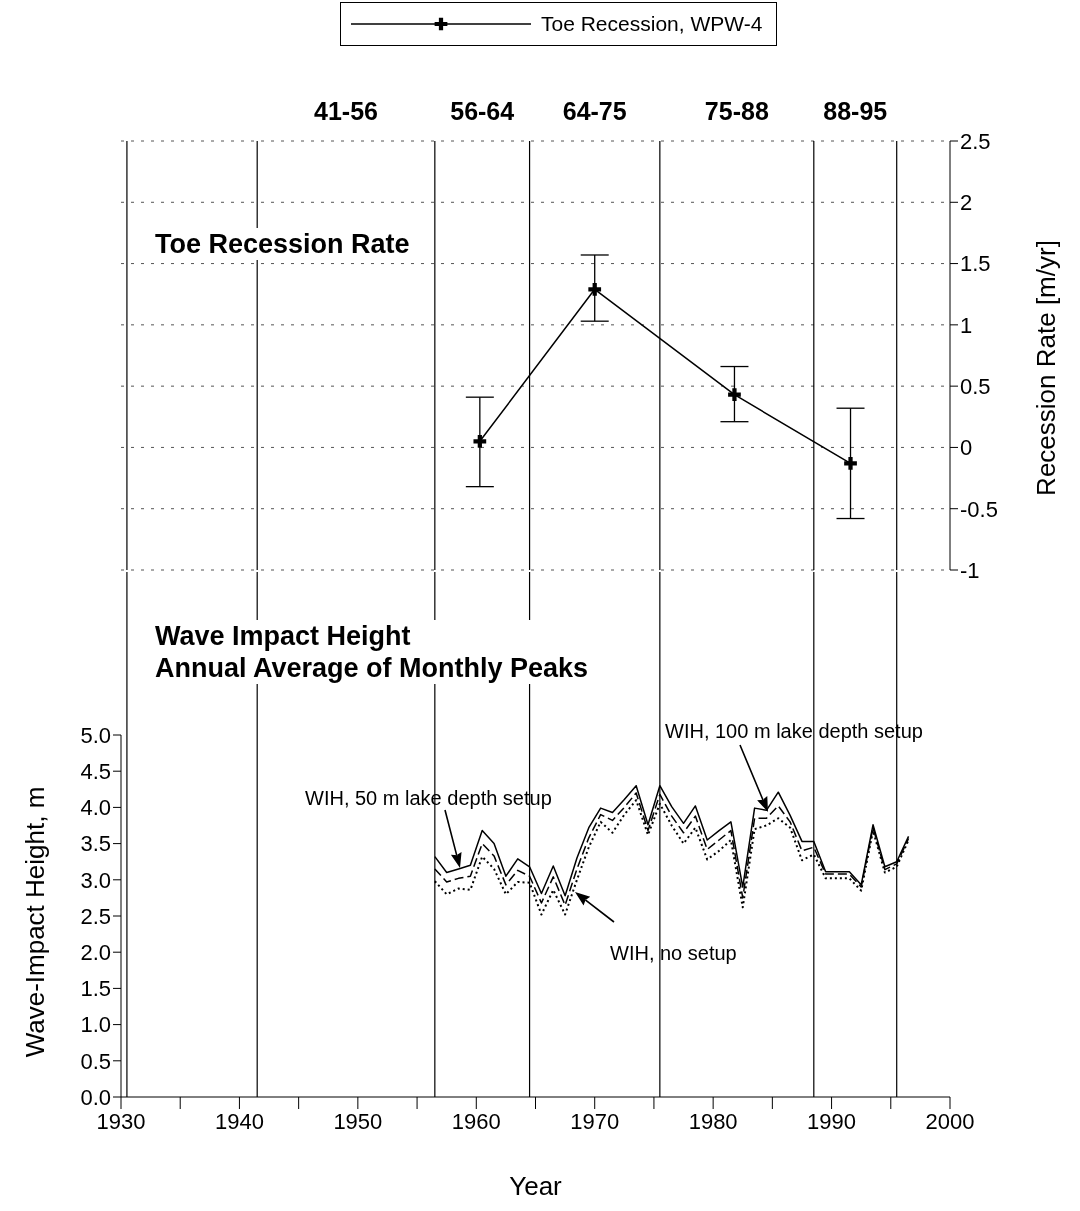 This screenshot has height=1211, width=1080. I want to click on y-tick-label: 1.0, so click(95, 1025).